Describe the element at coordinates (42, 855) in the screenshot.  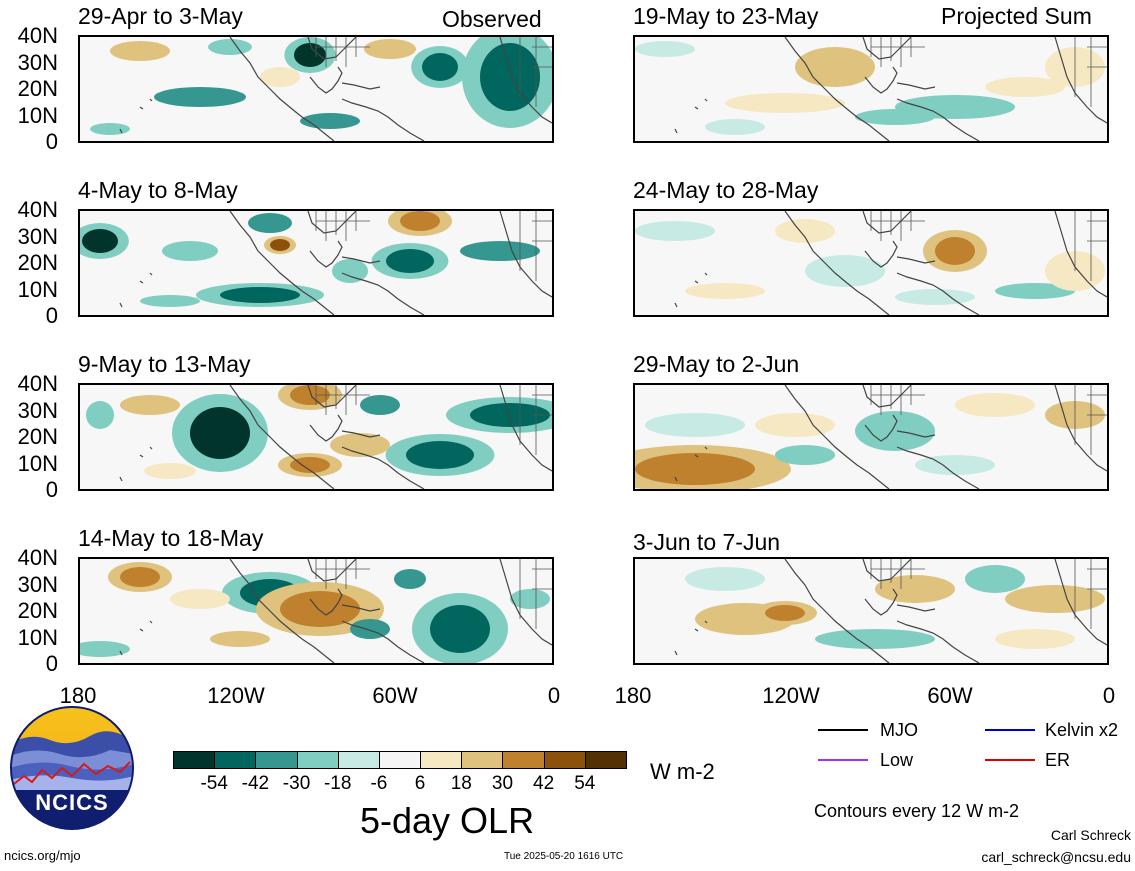
I see `footer-url: ncics.org/mjo` at that location.